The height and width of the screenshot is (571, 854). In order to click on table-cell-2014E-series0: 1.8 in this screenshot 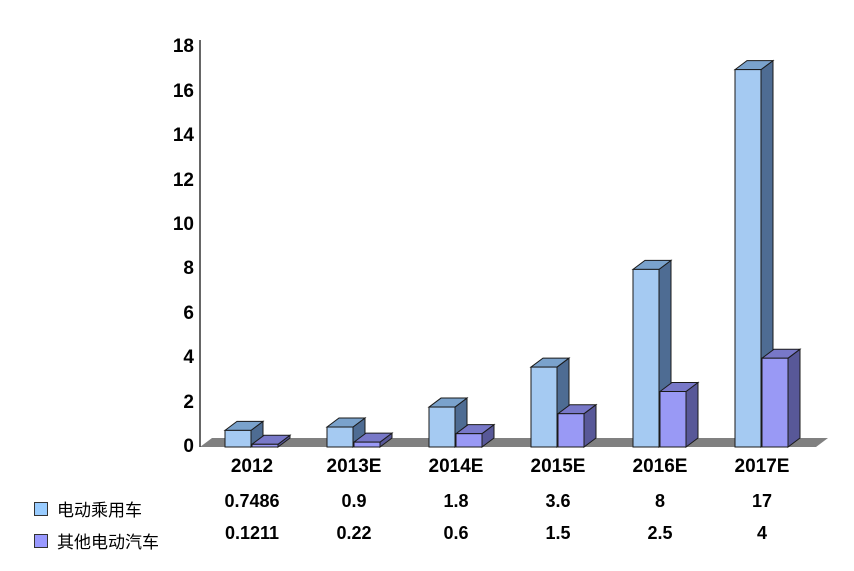, I will do `click(456, 501)`.